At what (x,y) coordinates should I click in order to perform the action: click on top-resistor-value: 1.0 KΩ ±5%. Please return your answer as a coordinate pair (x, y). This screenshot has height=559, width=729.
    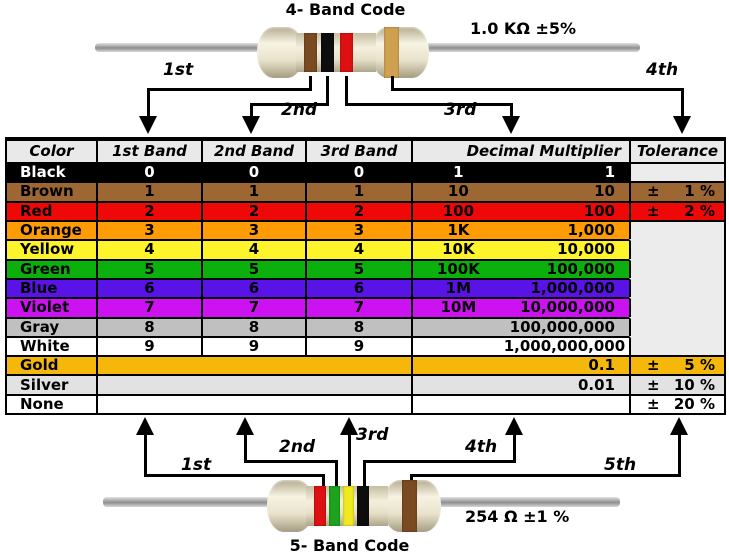
    Looking at the image, I should click on (523, 28).